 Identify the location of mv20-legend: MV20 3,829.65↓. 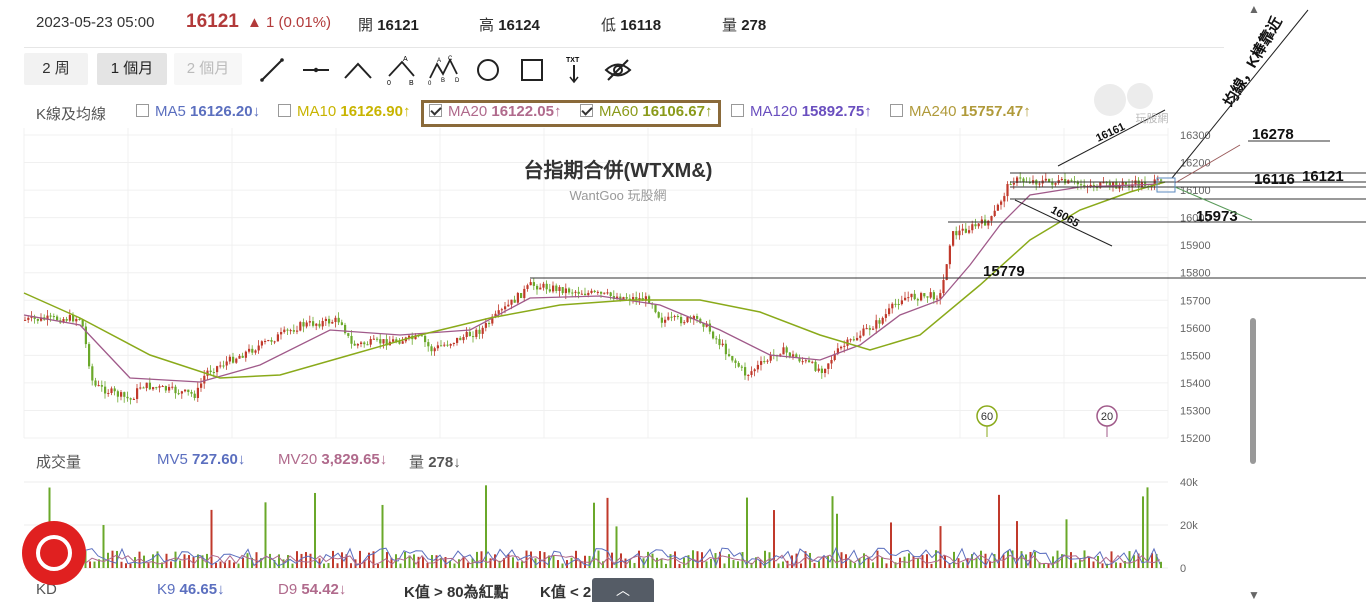
(332, 459).